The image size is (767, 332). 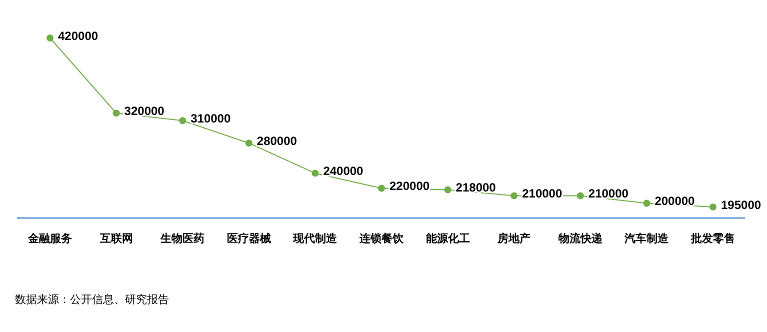 I want to click on data-label: 320000, so click(x=144, y=111).